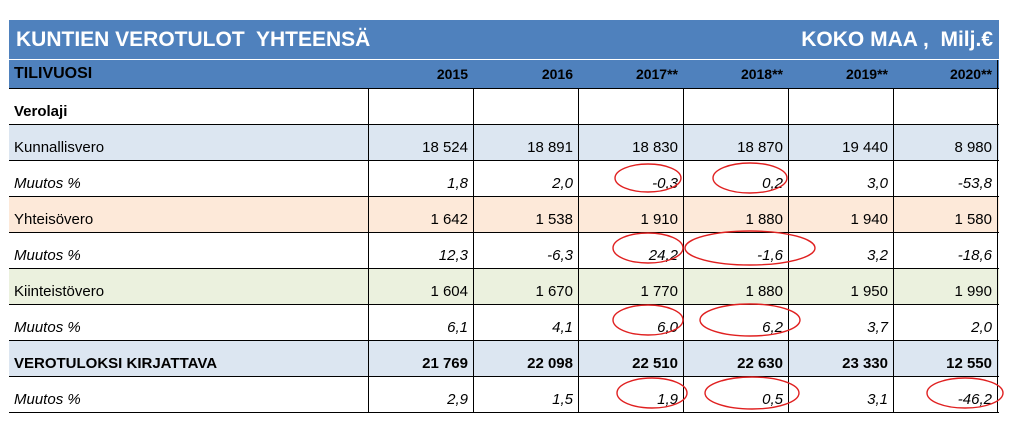 This screenshot has width=1024, height=443. Describe the element at coordinates (840, 178) in the screenshot. I see `cell: 3,0` at that location.